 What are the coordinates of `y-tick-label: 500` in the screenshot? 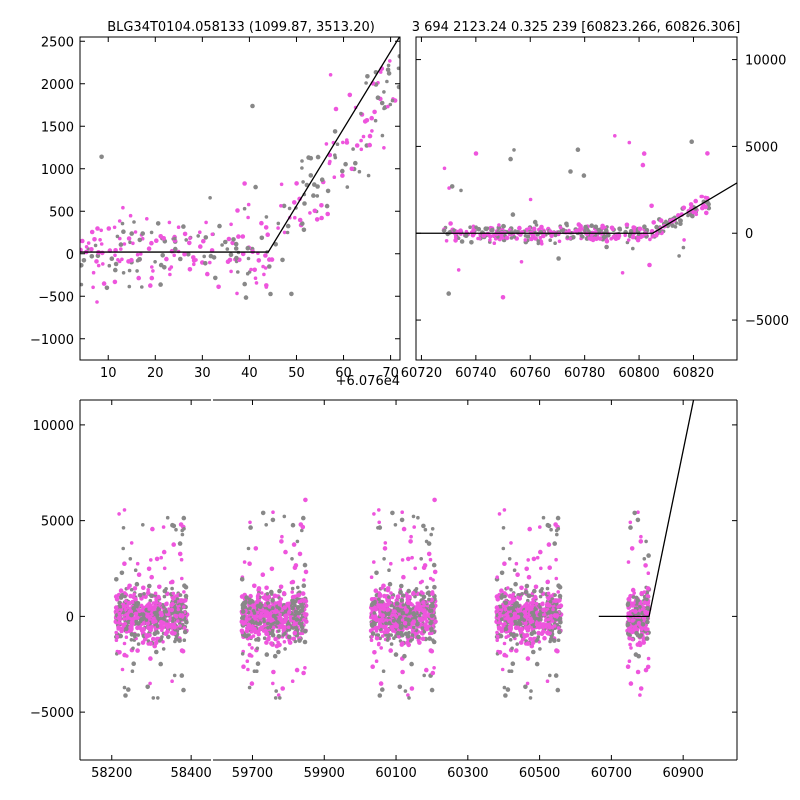 It's located at (61, 212).